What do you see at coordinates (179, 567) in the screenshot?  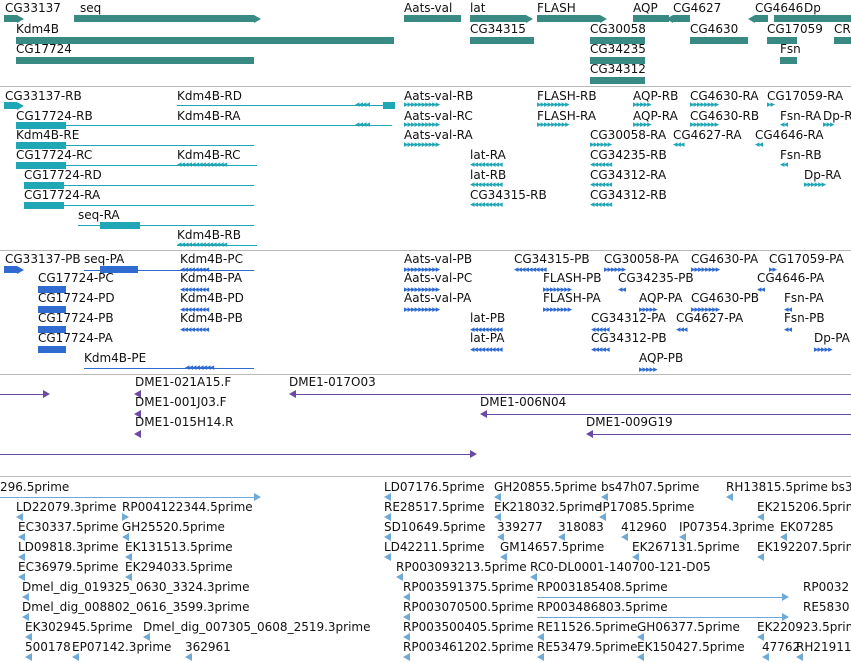 I see `est-label: EK294033.5prime` at bounding box center [179, 567].